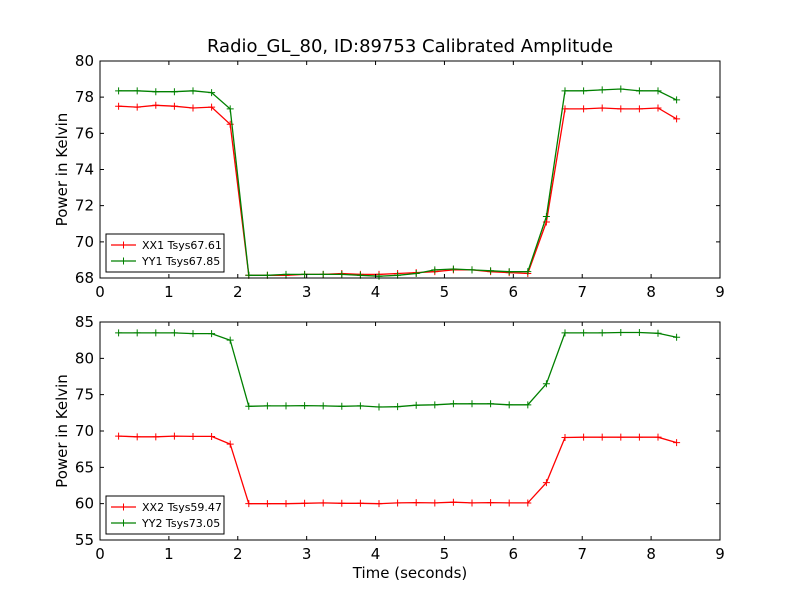  What do you see at coordinates (84, 133) in the screenshot?
I see `top-y-tick-label: 76` at bounding box center [84, 133].